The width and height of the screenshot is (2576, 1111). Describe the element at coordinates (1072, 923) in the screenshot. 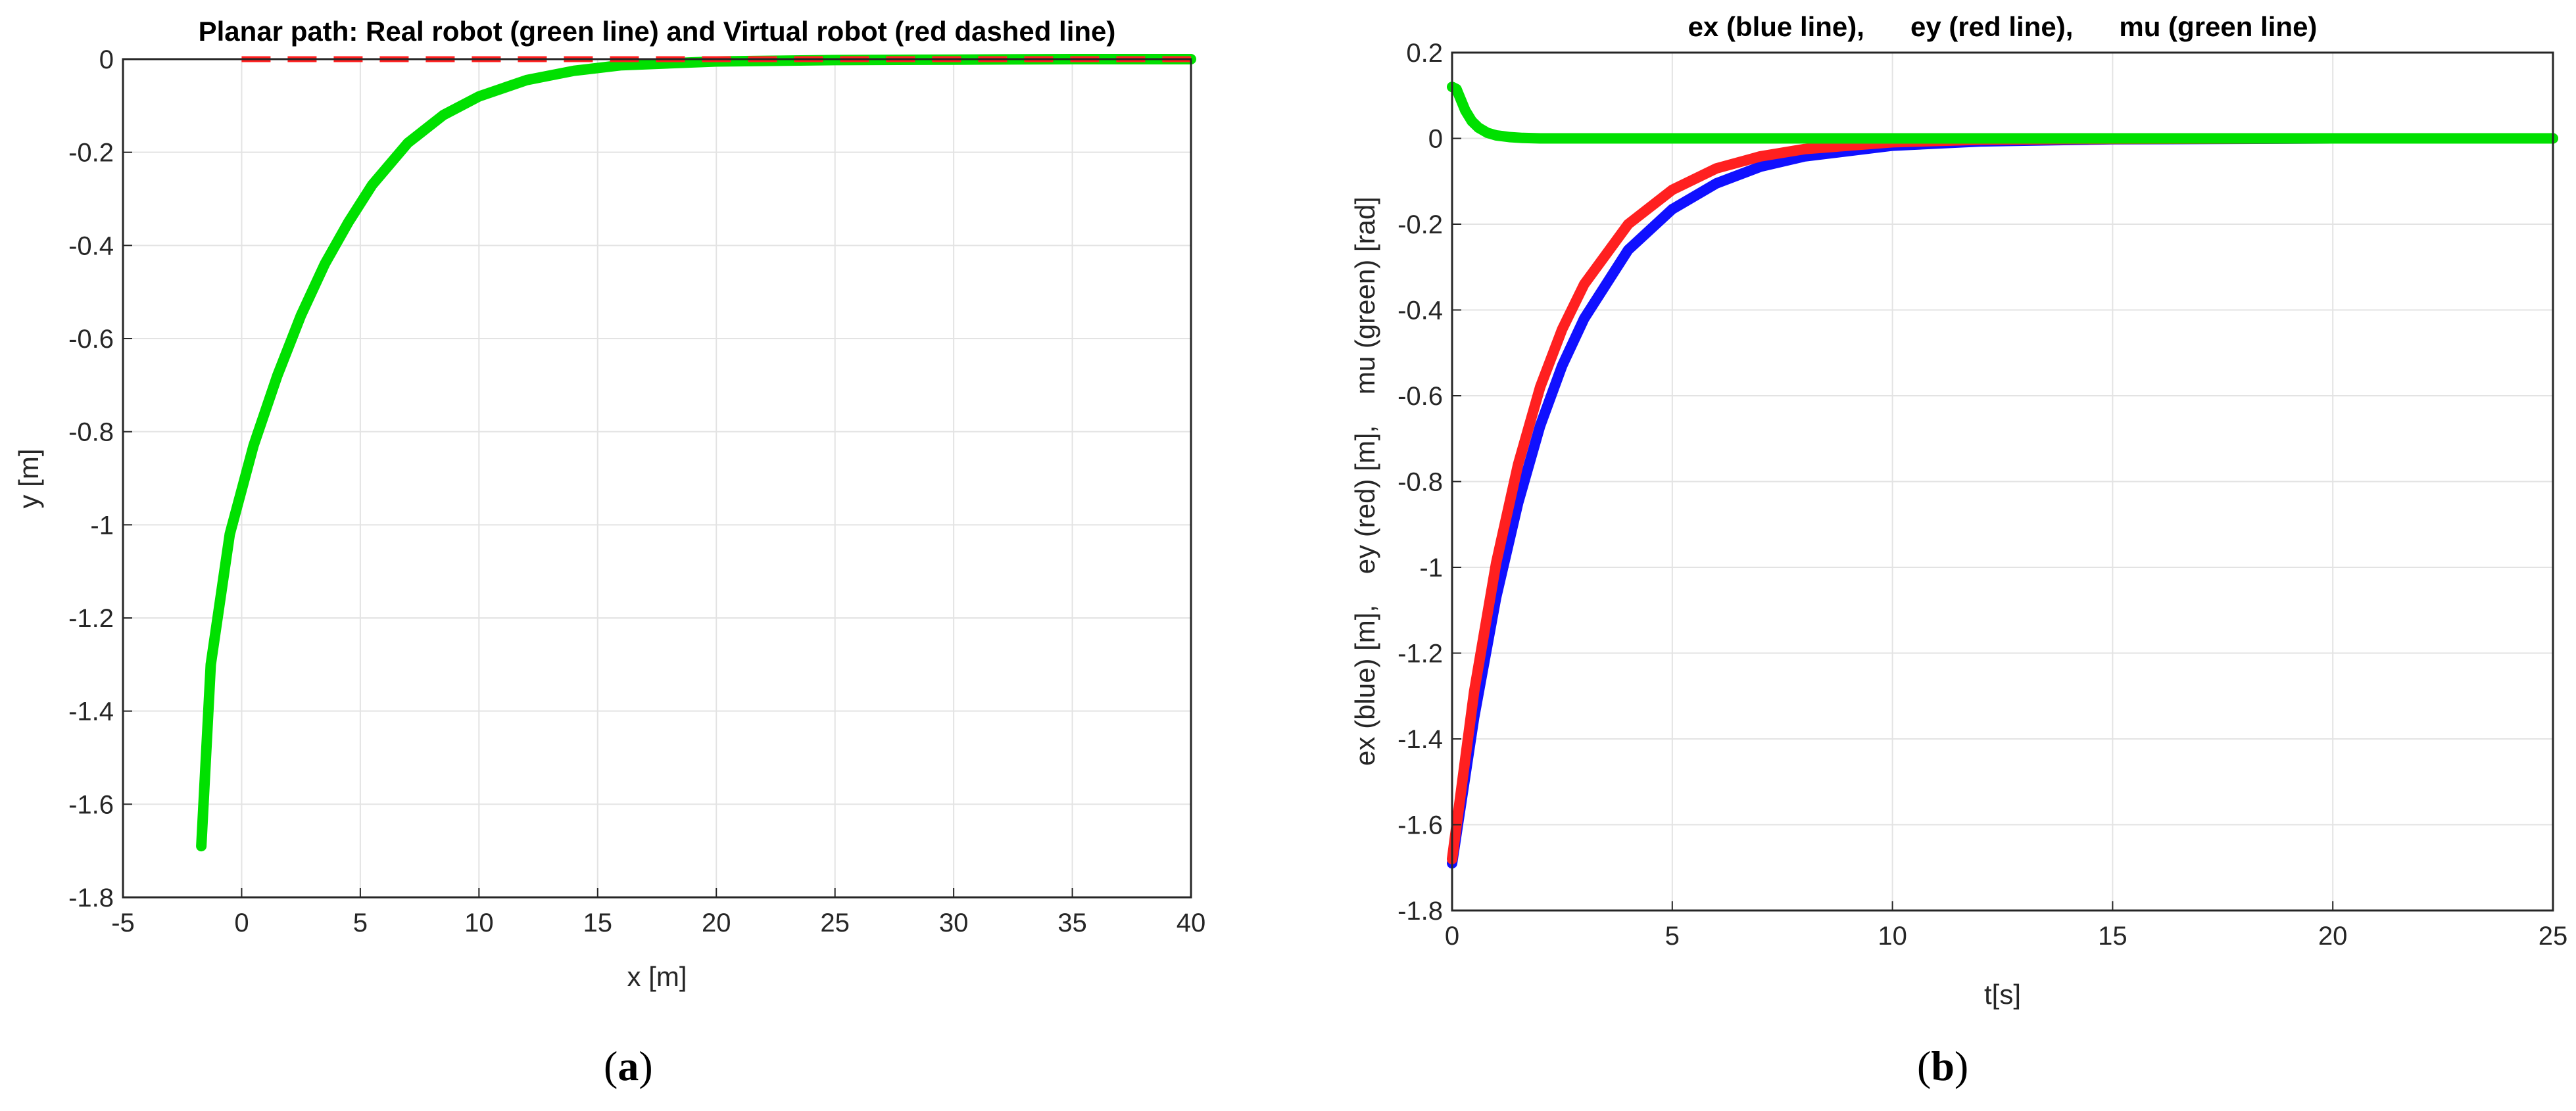

I see `chart-a-xtick-label: 35` at that location.